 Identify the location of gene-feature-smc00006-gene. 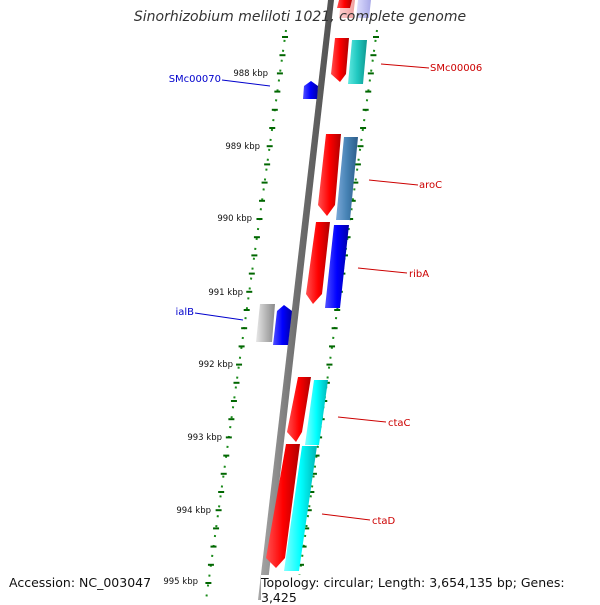
(357, 62).